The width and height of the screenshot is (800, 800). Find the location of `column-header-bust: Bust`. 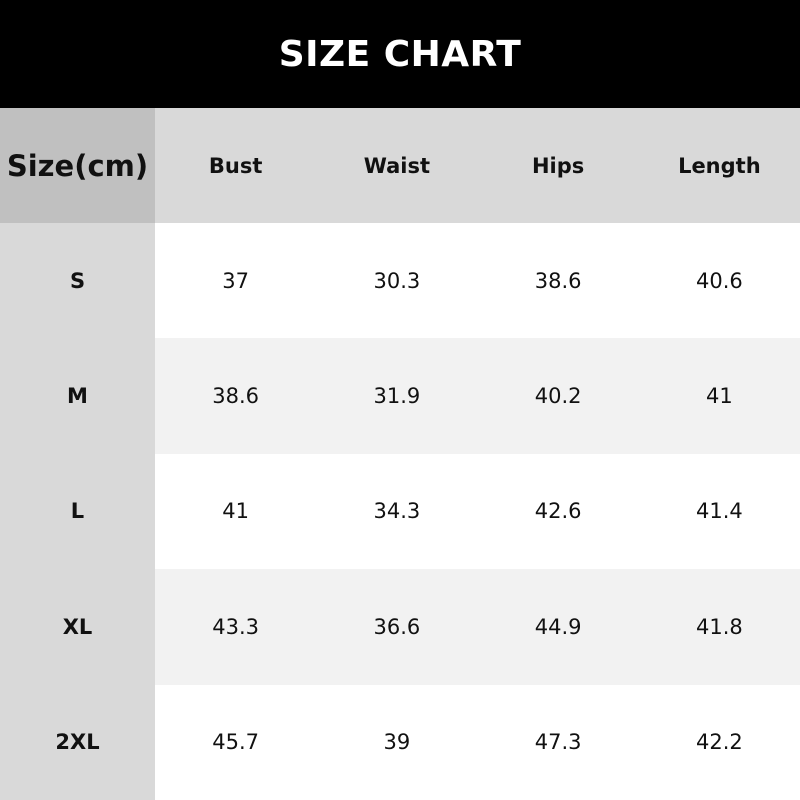

column-header-bust: Bust is located at coordinates (236, 165).